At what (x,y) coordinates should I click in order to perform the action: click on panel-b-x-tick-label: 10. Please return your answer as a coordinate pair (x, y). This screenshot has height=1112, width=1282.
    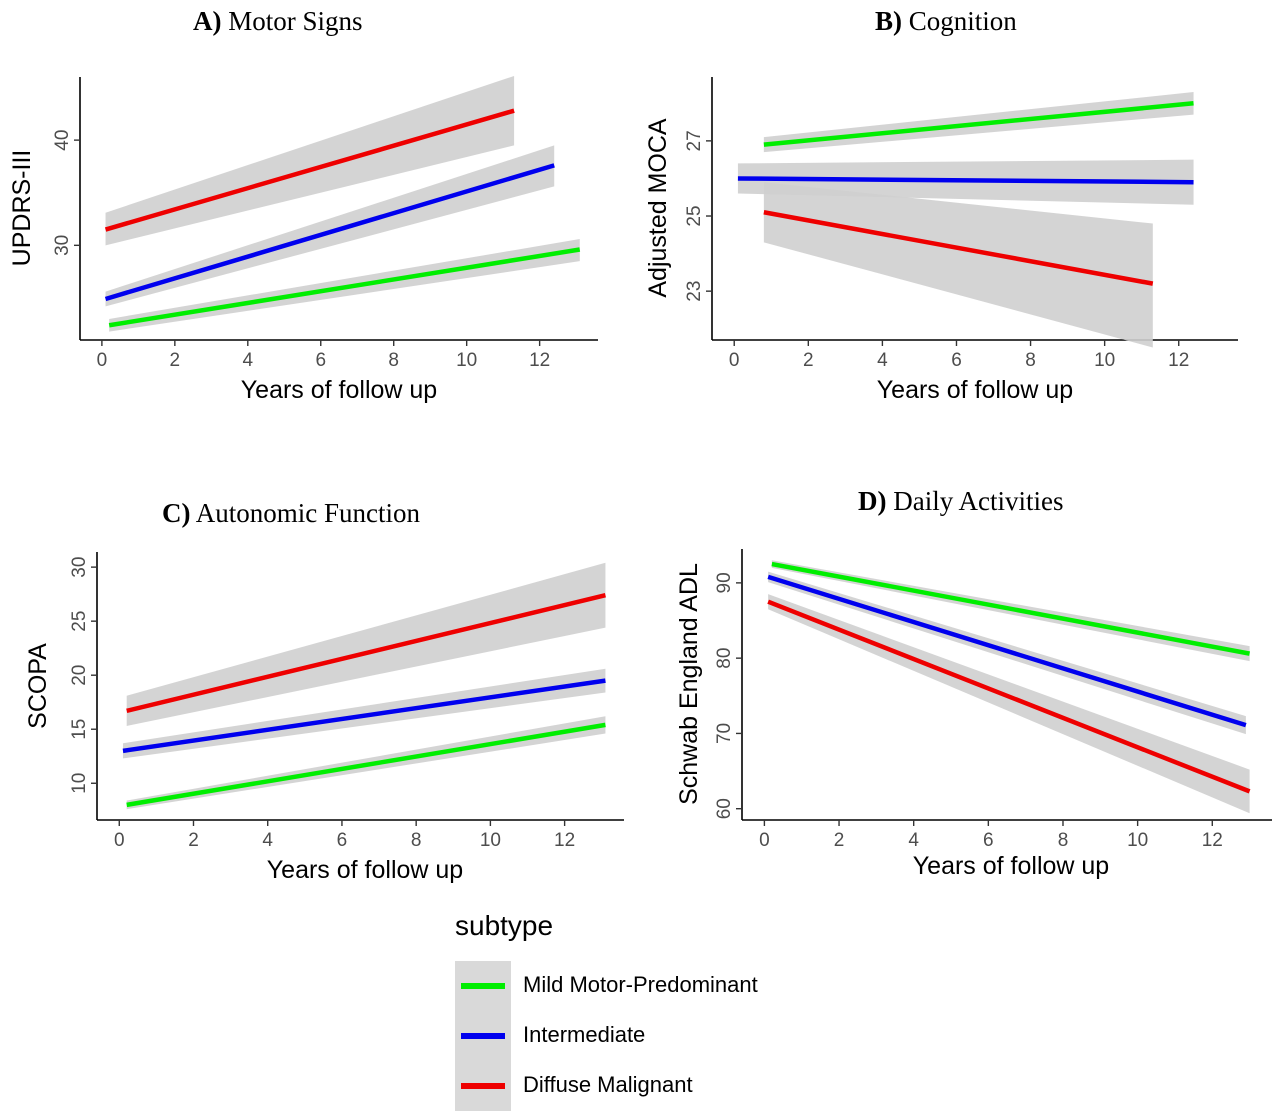
    Looking at the image, I should click on (1104, 360).